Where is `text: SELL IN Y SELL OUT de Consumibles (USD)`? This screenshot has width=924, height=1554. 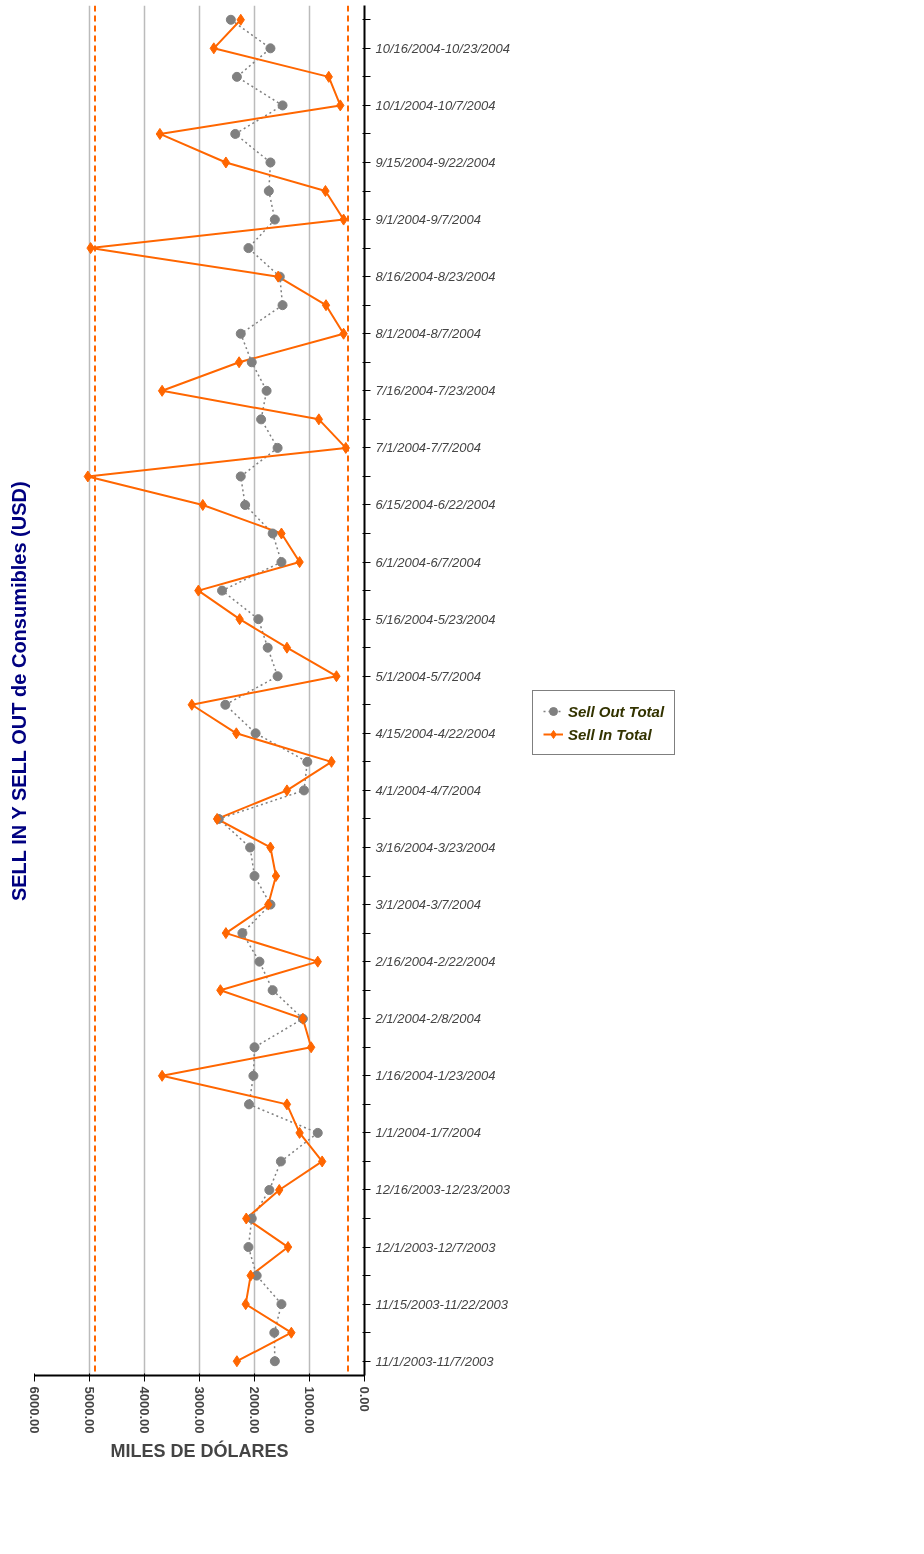
text: SELL IN Y SELL OUT de Consumibles (USD) is located at coordinates (18, 691).